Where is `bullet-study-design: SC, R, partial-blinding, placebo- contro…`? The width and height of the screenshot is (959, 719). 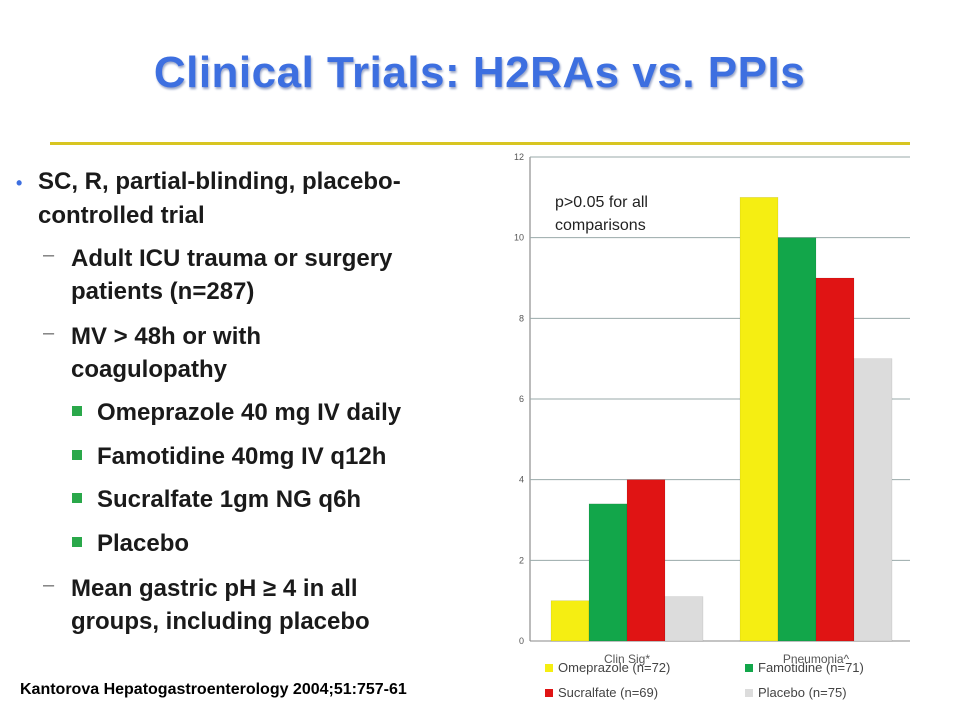 bullet-study-design: SC, R, partial-blinding, placebo- contro… is located at coordinates (219, 198).